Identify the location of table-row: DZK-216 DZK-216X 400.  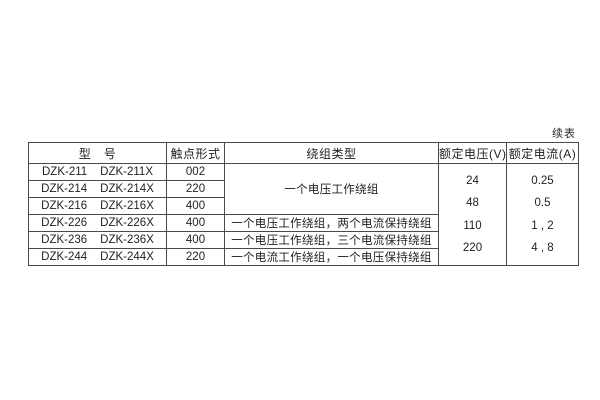
(303, 206).